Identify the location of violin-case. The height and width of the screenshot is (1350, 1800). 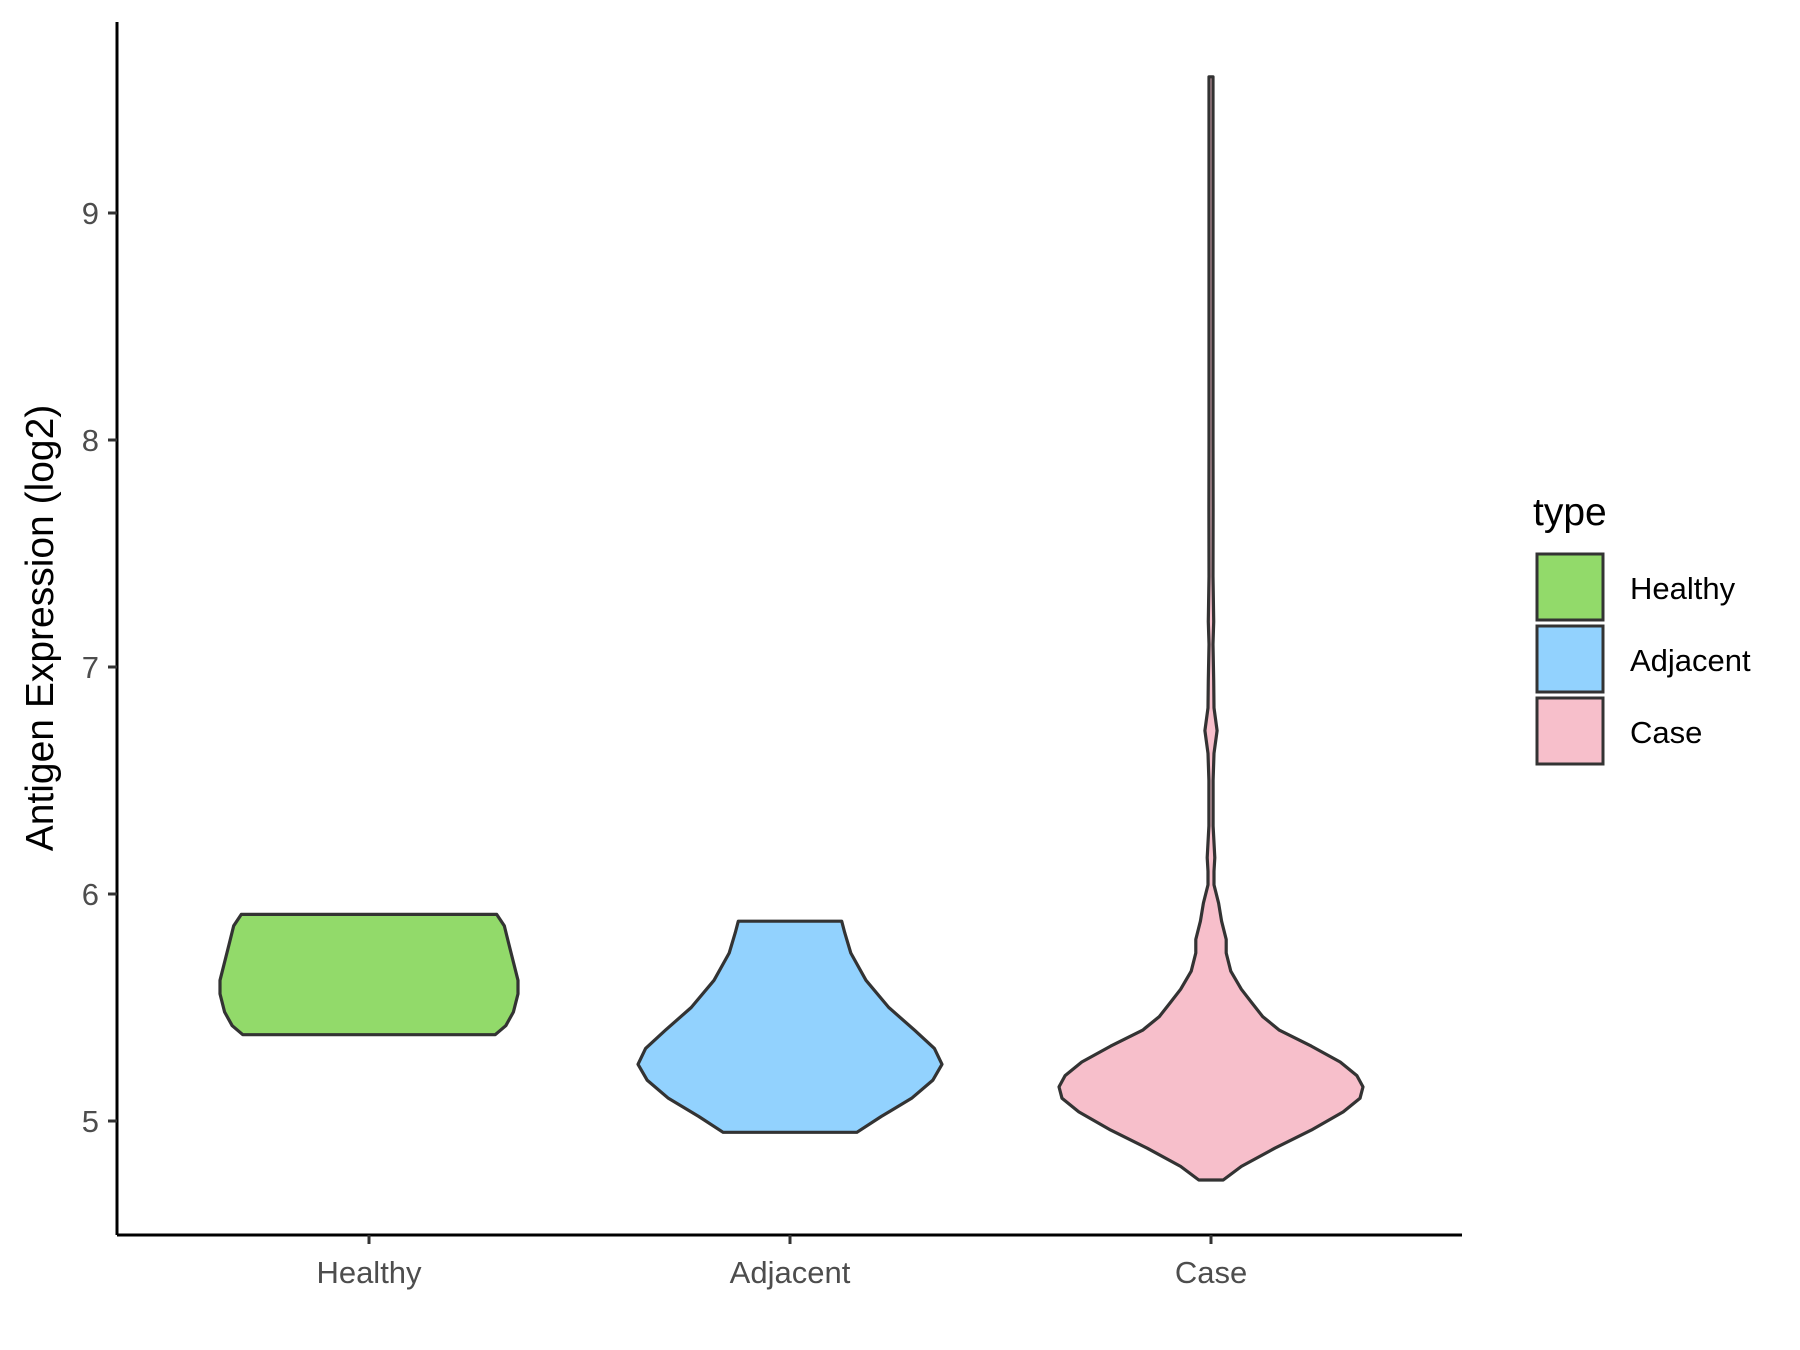
(1211, 628).